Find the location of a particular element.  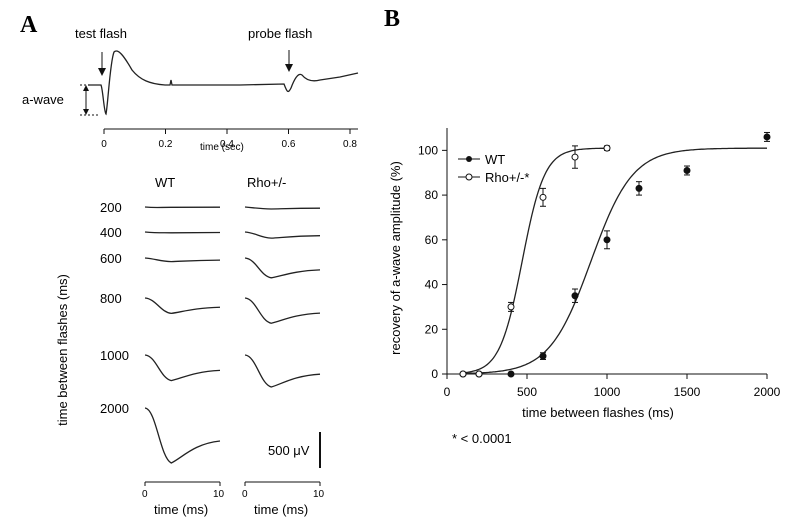

b-y-tick-label: 20 is located at coordinates (432, 329).